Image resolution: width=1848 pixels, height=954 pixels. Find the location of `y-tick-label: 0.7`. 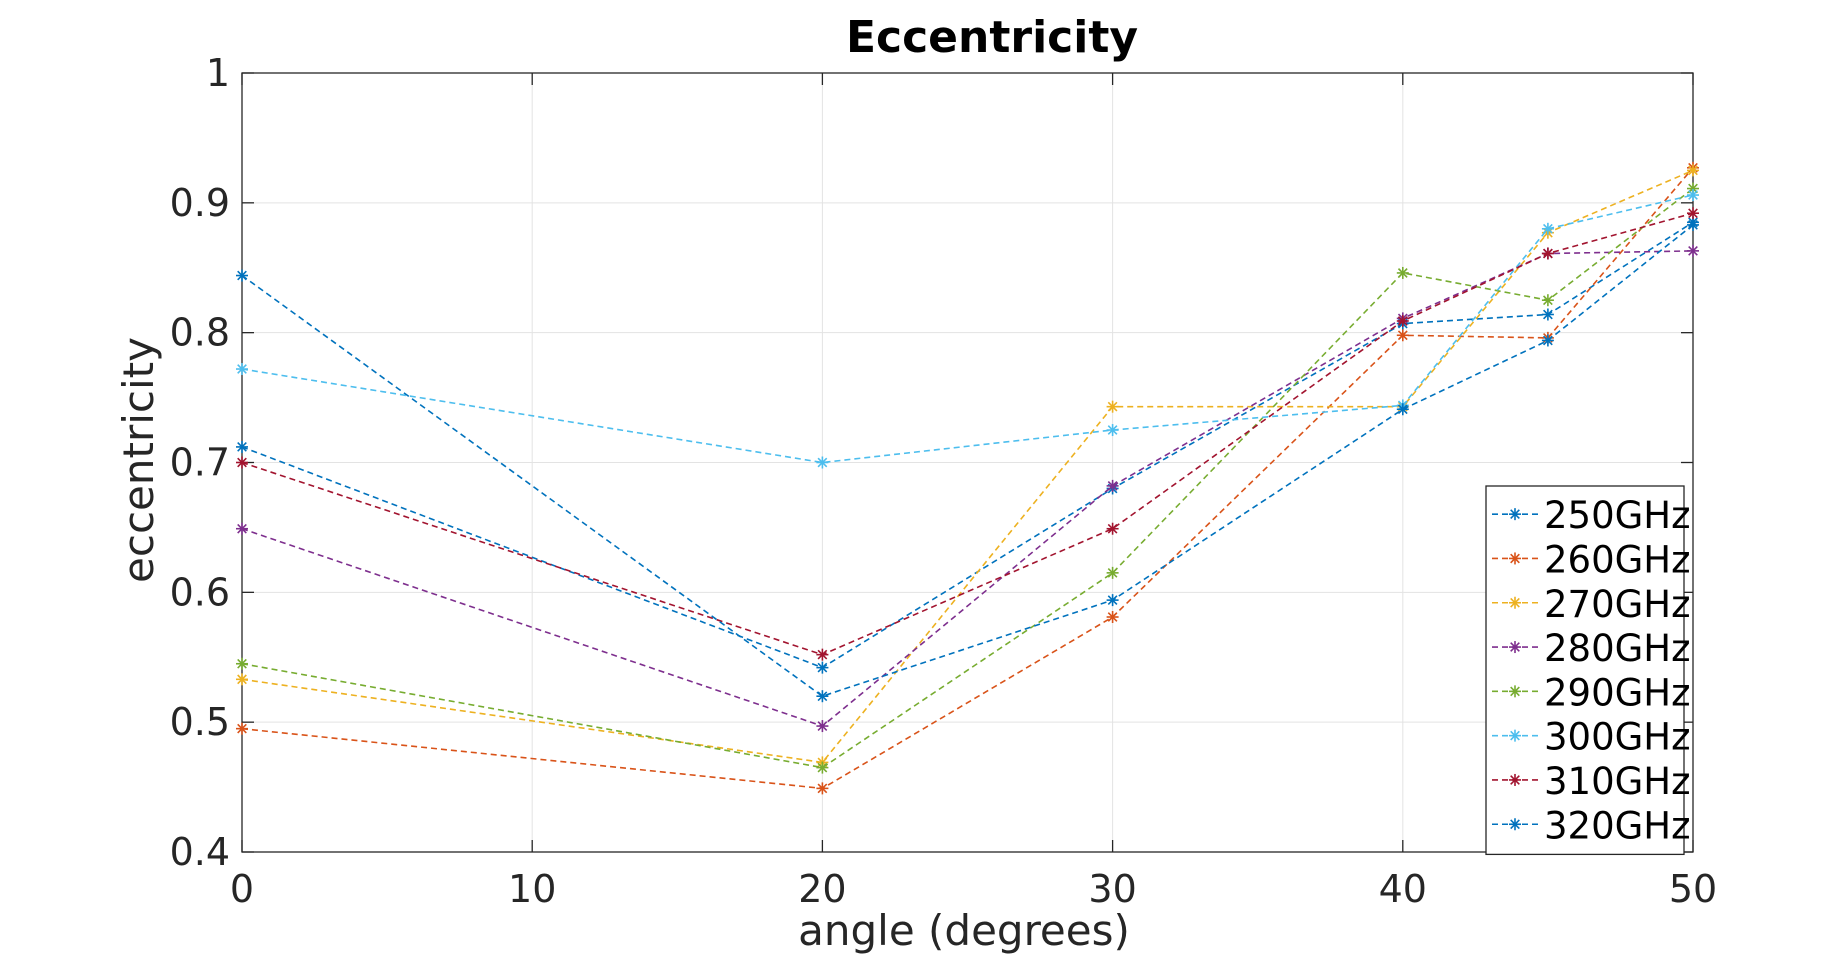

y-tick-label: 0.7 is located at coordinates (200, 463).